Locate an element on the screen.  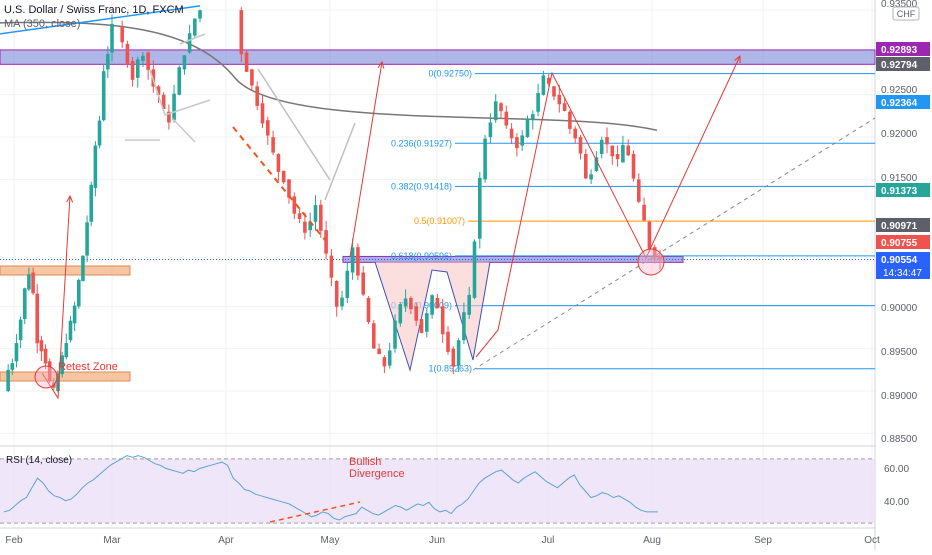
time-tick-jul: Jul is located at coordinates (548, 540).